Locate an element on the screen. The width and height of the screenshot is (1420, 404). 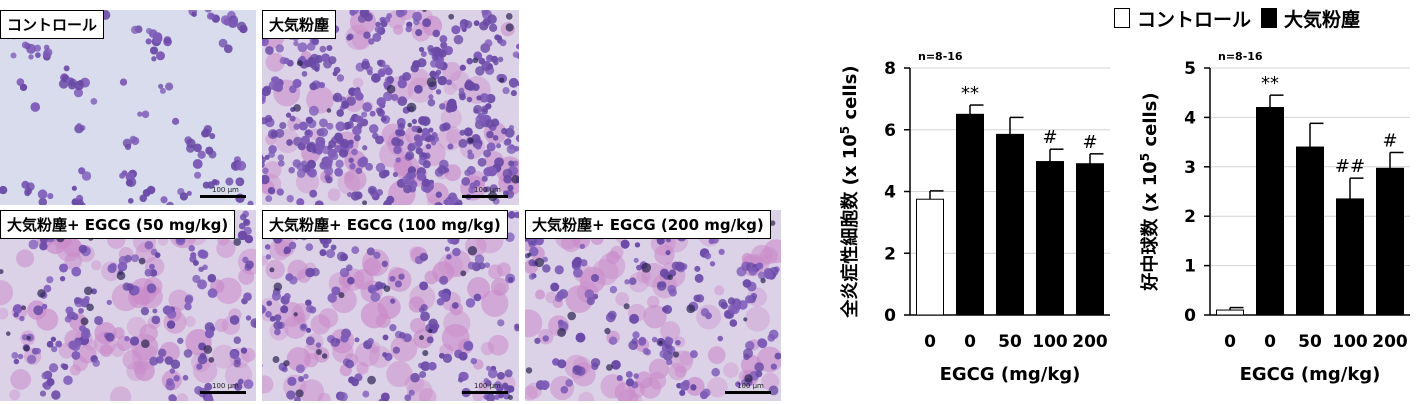
legend-swatch-control is located at coordinates (1122, 18).